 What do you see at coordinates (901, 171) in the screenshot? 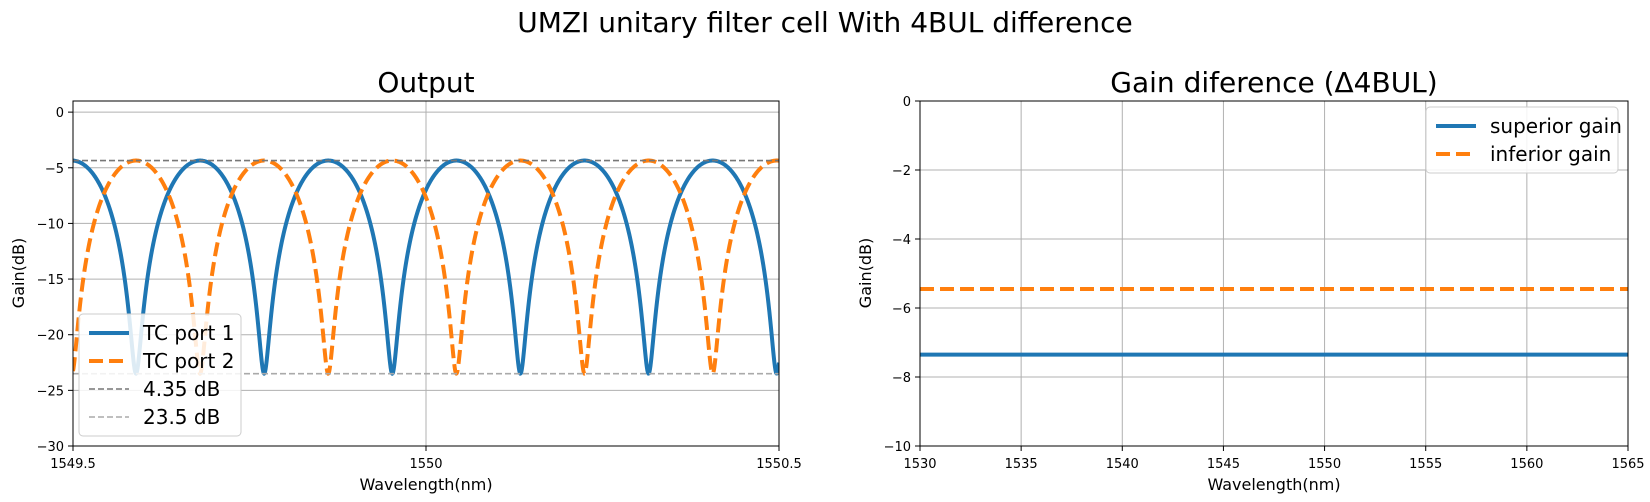
I see `gain-difference-y-tick-label: −2` at bounding box center [901, 171].